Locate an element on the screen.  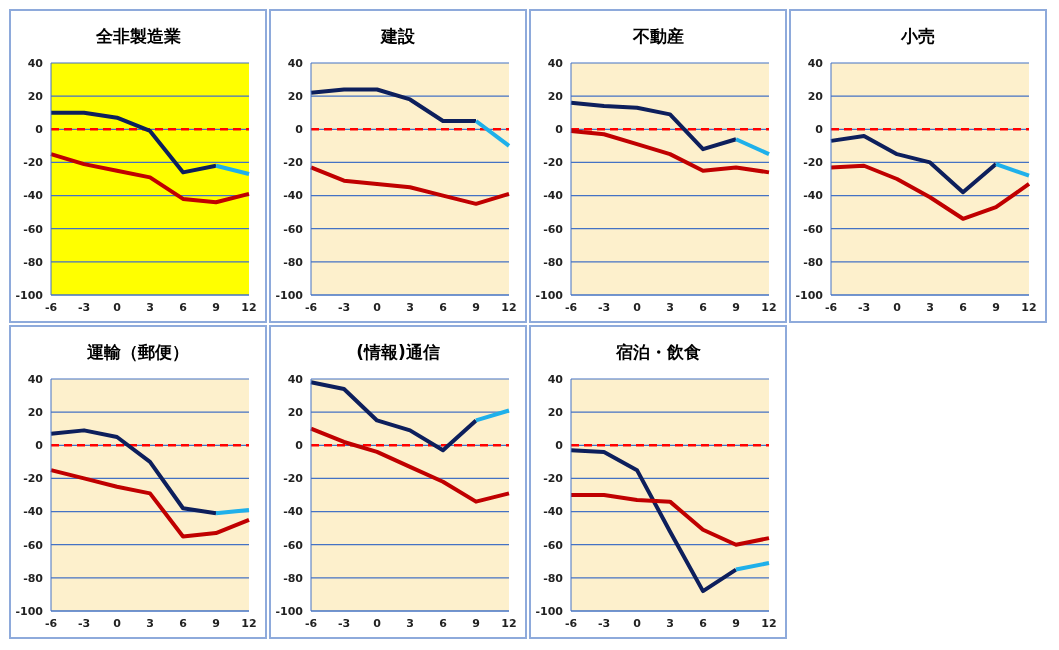
chart-title: 運輸（郵便） is located at coordinates (138, 352).